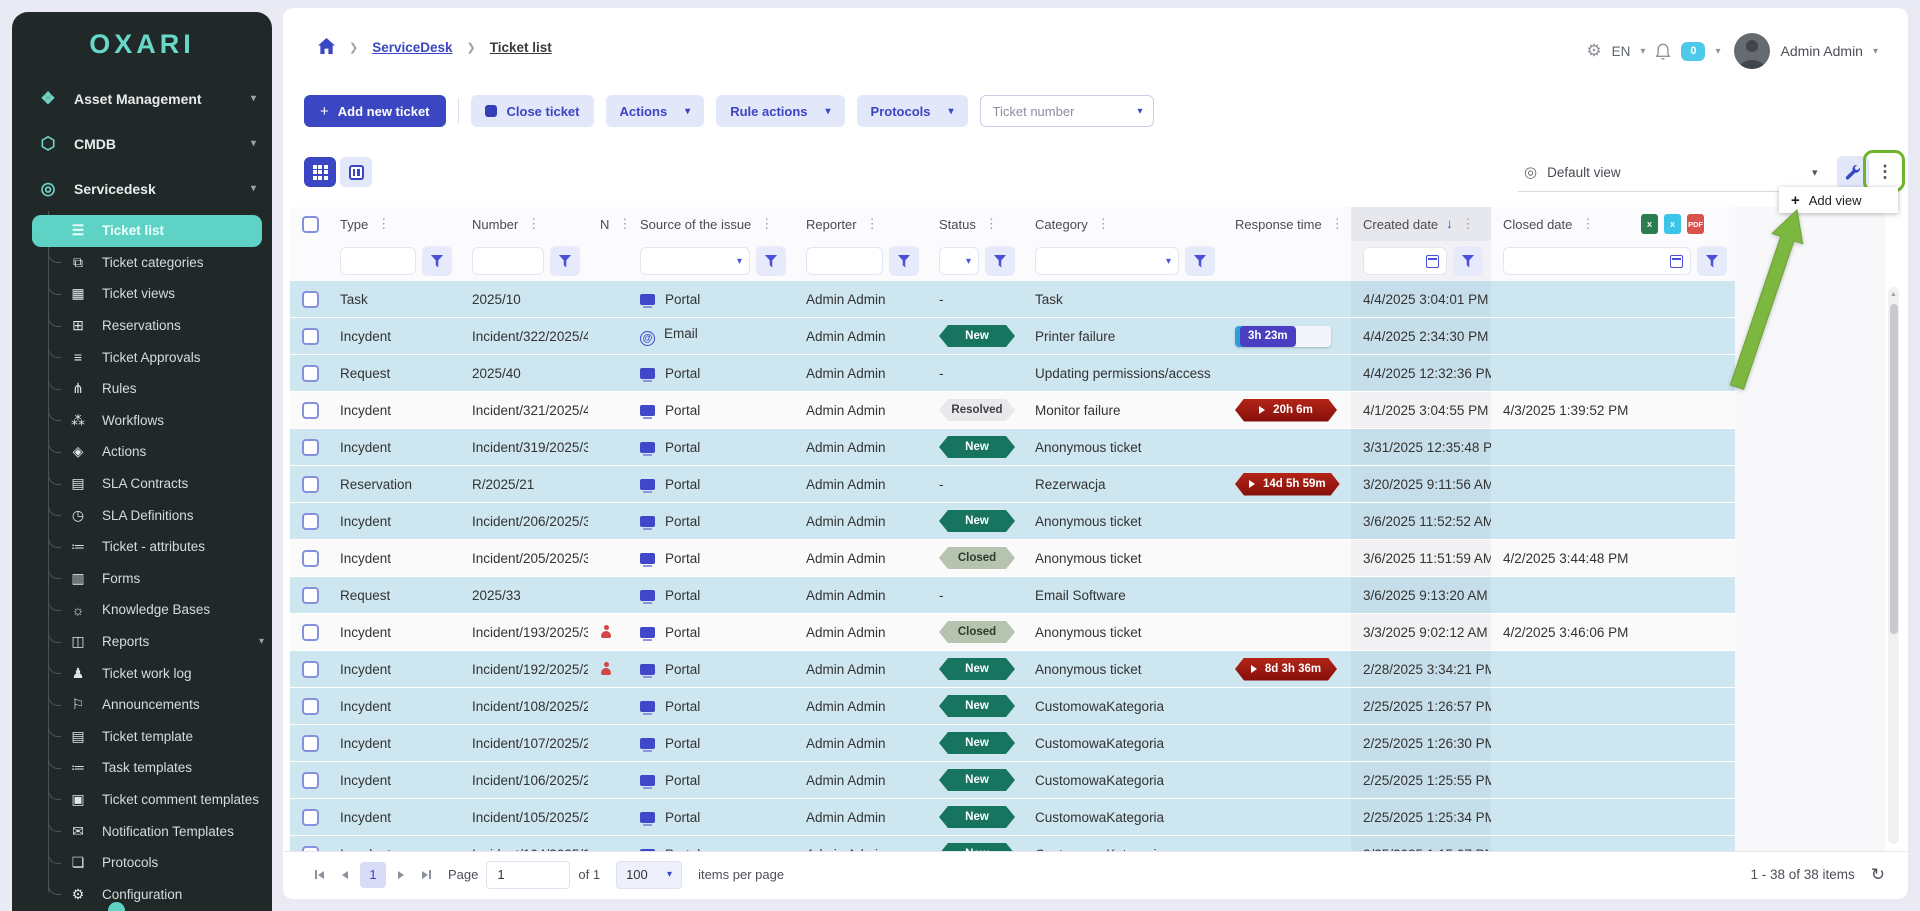 The width and height of the screenshot is (1920, 911). Describe the element at coordinates (401, 875) in the screenshot. I see `next-page-button` at that location.